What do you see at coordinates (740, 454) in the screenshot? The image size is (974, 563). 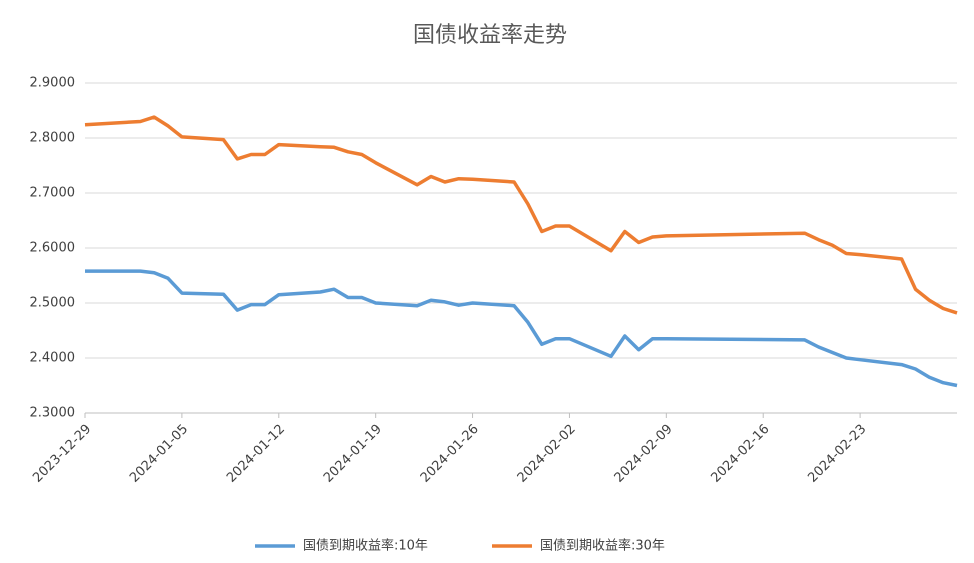 I see `x-tick-label: 2024-02-16` at bounding box center [740, 454].